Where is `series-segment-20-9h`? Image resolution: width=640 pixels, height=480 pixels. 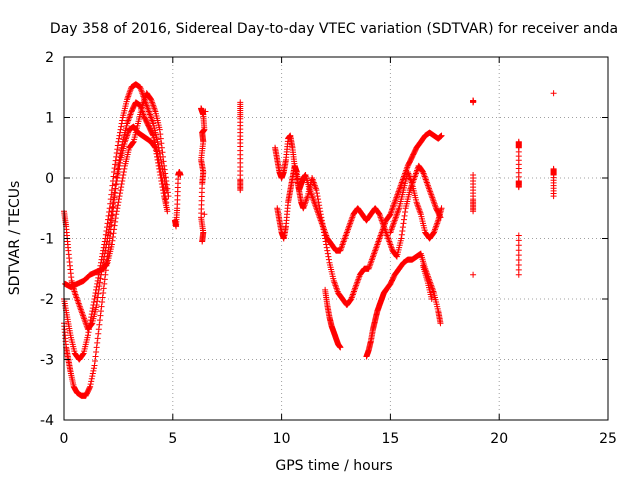
series-segment-20-9h is located at coordinates (518, 208).